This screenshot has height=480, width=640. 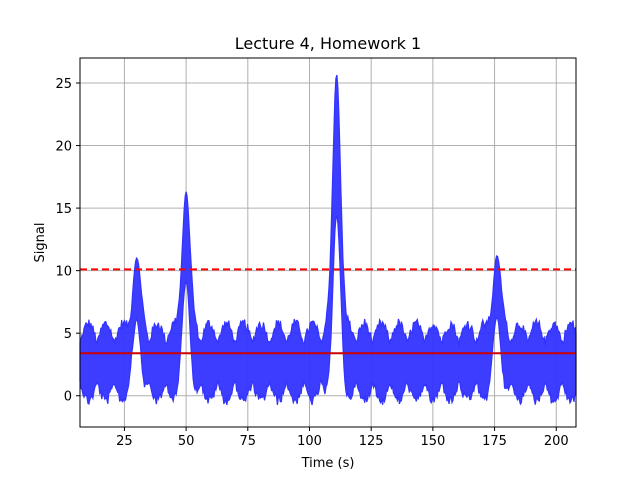 I want to click on x-axis-label: Time (s), so click(x=328, y=463).